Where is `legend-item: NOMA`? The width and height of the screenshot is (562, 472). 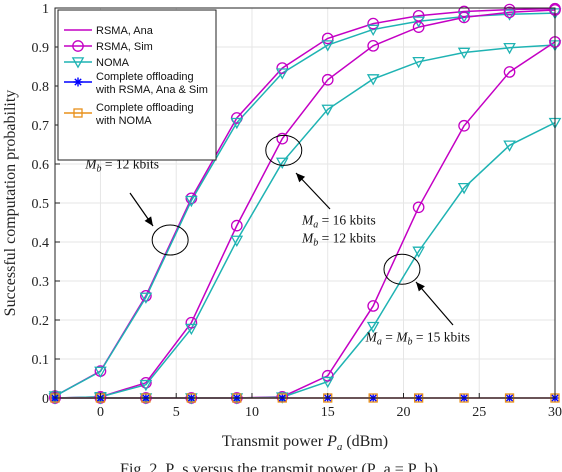 legend-item: NOMA is located at coordinates (97, 63).